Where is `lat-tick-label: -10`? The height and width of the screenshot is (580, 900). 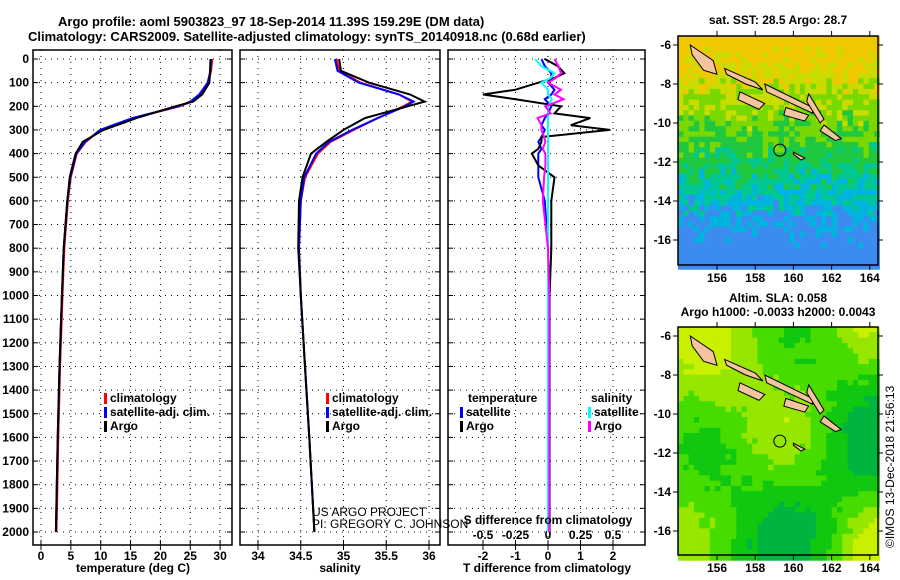
lat-tick-label: -10 is located at coordinates (663, 414).